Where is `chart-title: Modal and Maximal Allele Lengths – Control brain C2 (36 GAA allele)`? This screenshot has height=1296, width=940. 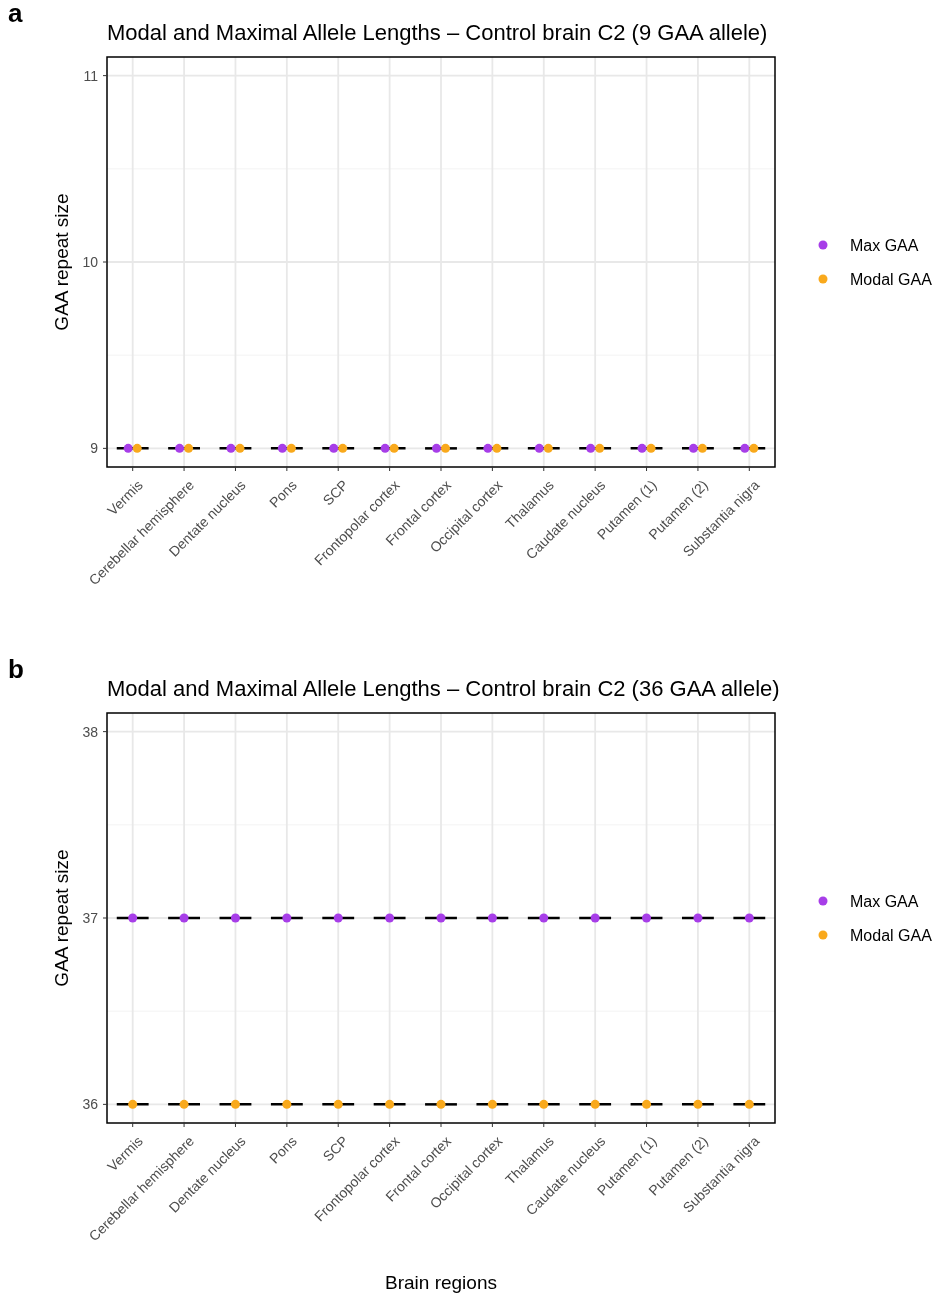 chart-title: Modal and Maximal Allele Lengths – Control brain C2 (36 GAA allele) is located at coordinates (443, 688).